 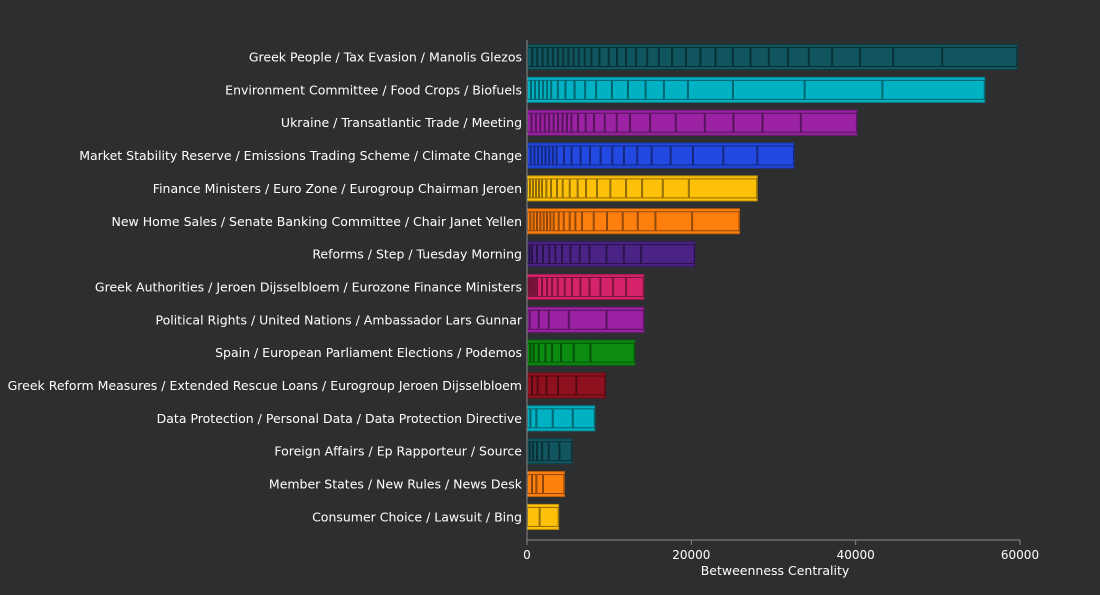 What do you see at coordinates (401, 122) in the screenshot?
I see `category-label: Ukraine / Transatlantic Trade / Meeting` at bounding box center [401, 122].